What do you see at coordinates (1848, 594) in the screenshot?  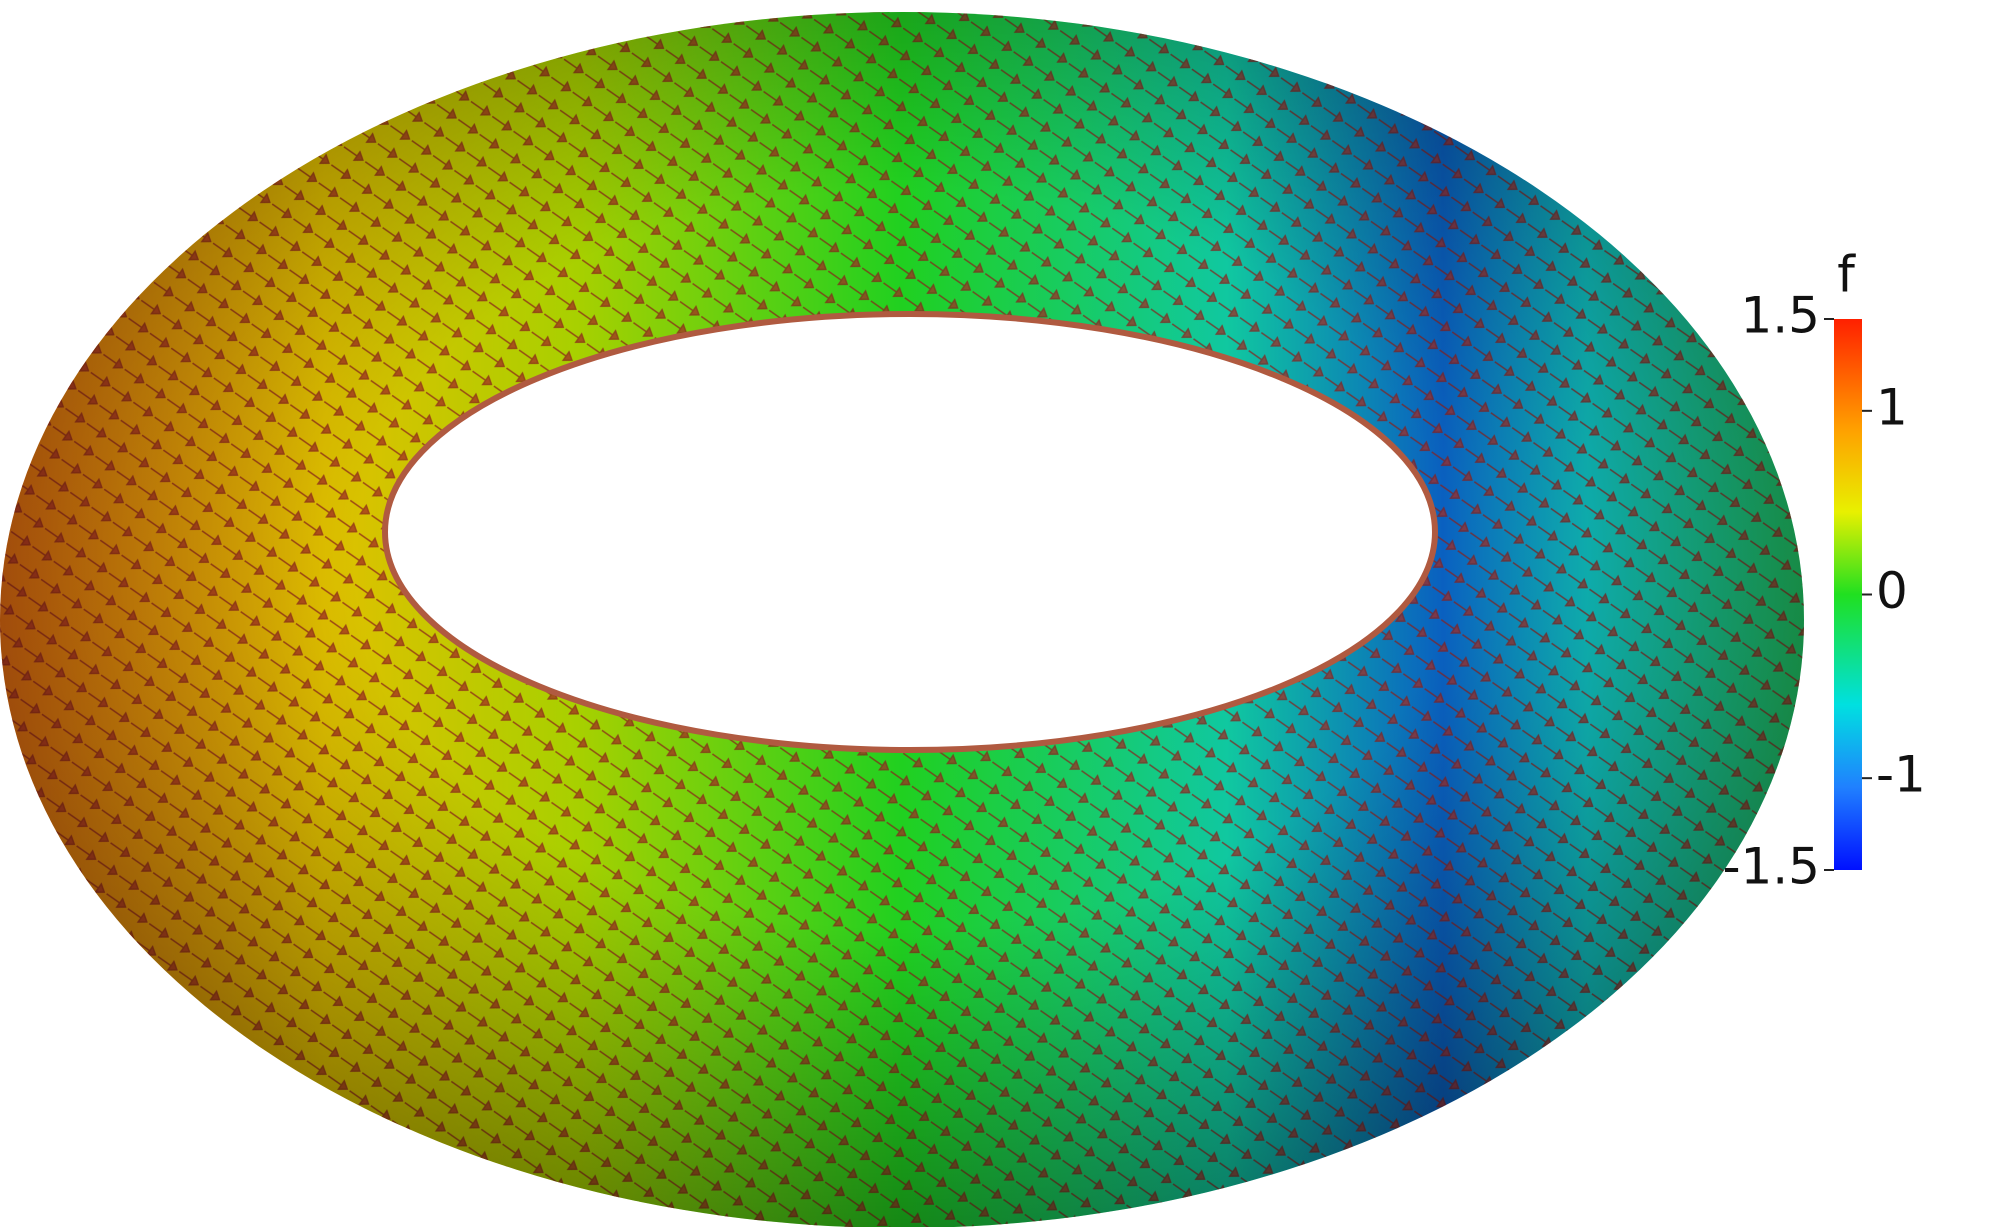 I see `colorbar-gradient` at bounding box center [1848, 594].